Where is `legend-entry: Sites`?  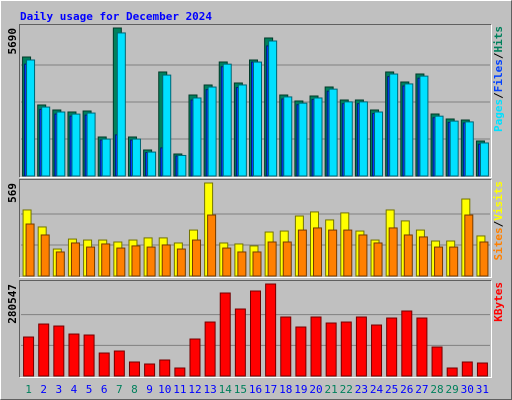
legend-entry: Sites is located at coordinates (498, 243).